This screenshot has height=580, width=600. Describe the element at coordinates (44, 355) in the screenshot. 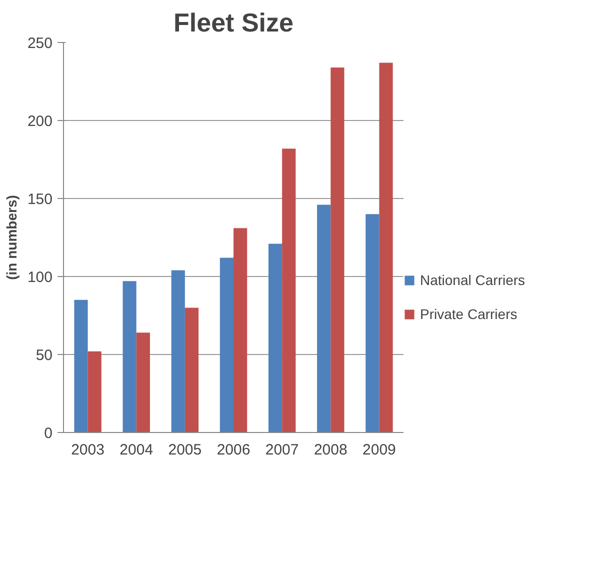

I see `y-tick-label: 50` at that location.